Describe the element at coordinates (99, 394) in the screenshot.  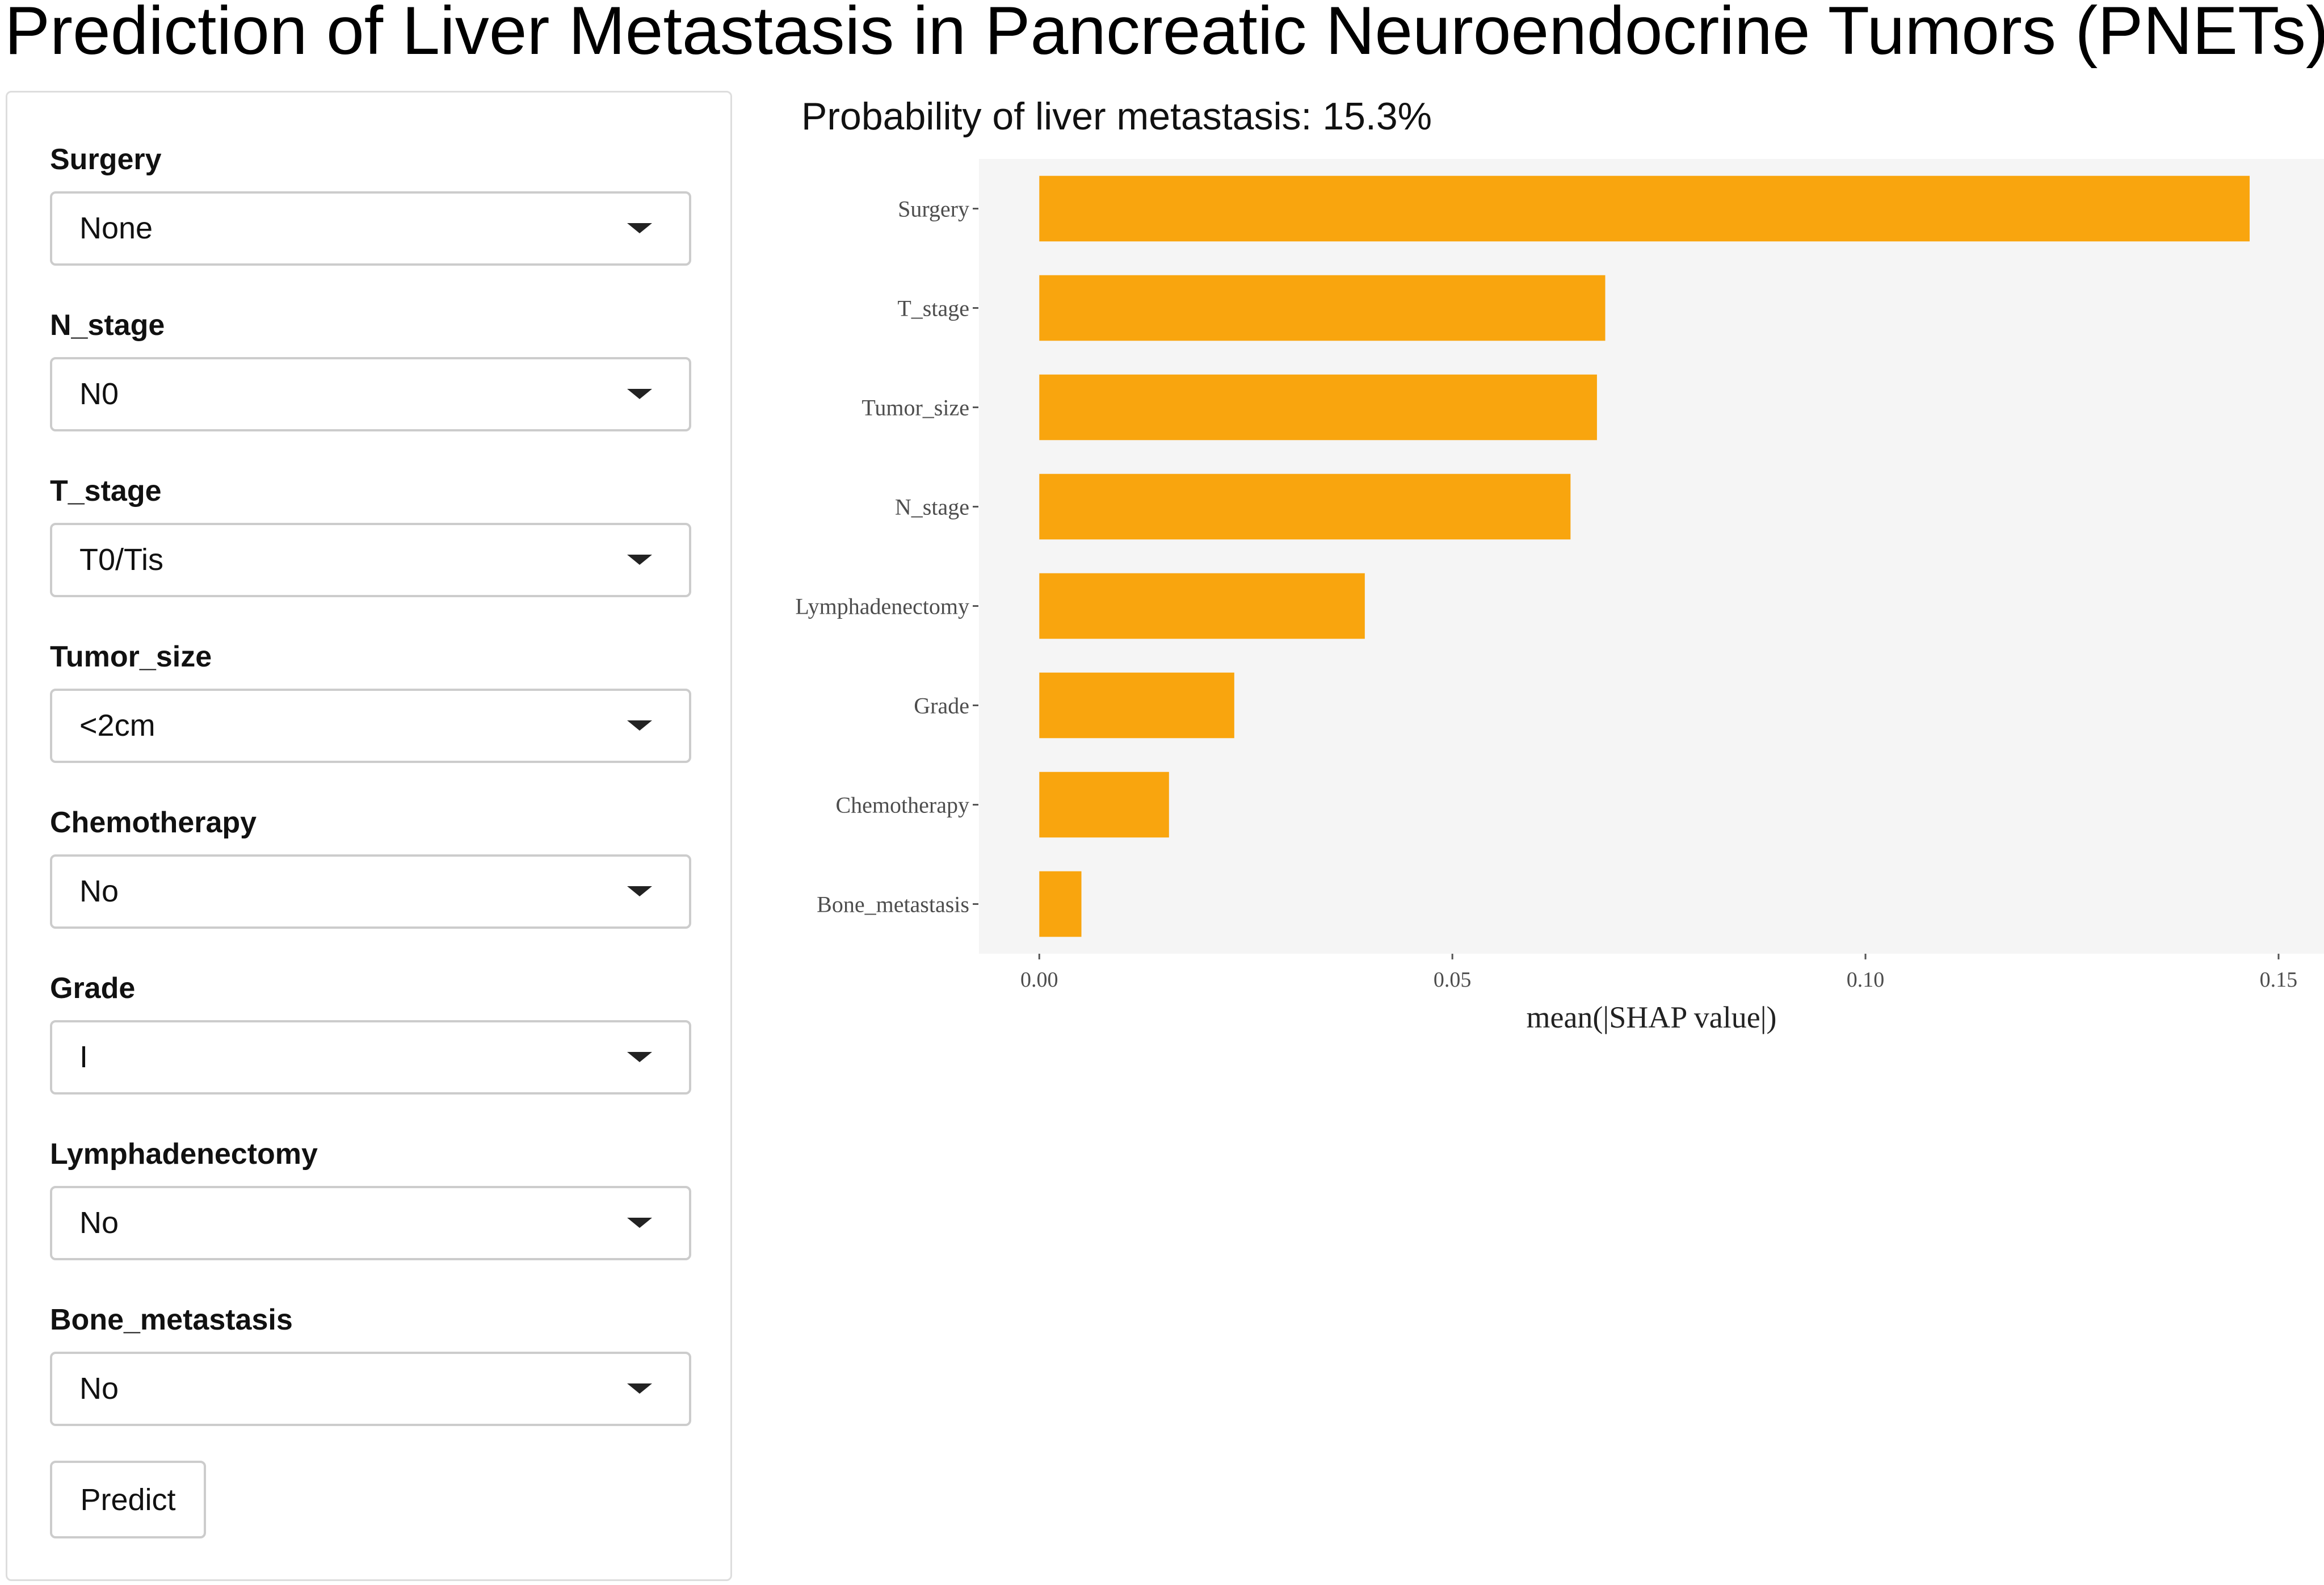
I see `n-stage-value: N0` at that location.